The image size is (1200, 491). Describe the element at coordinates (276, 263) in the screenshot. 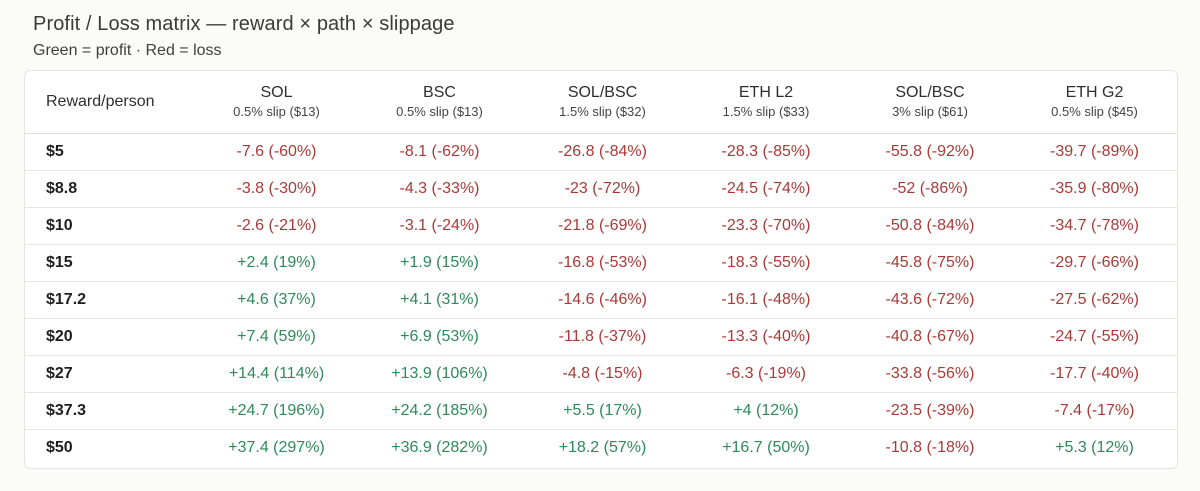

I see `pnl-cell: +2.4 (19%)` at that location.